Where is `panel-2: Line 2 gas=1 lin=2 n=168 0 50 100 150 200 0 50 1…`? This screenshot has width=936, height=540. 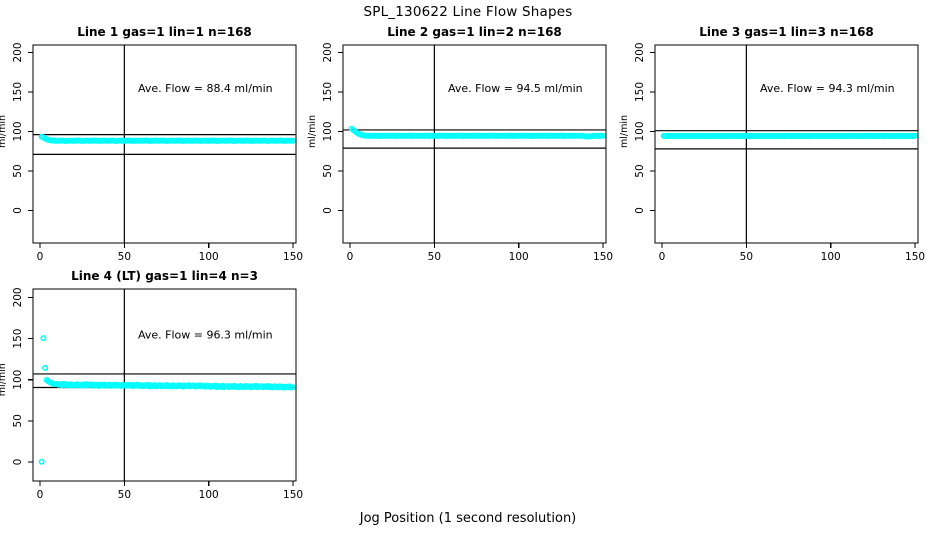
panel-2: Line 2 gas=1 lin=2 n=168 0 50 100 150 200 0 50 1… is located at coordinates (460, 144).